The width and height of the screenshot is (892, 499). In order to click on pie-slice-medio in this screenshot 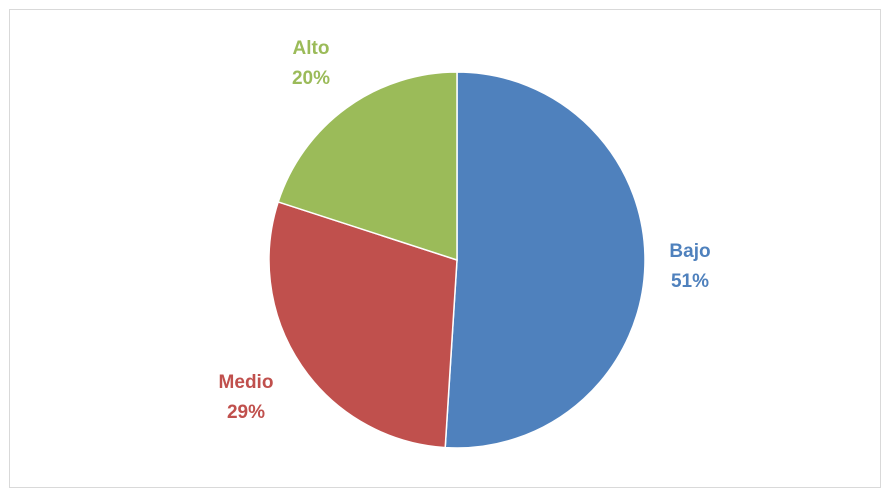, I will do `click(363, 324)`.